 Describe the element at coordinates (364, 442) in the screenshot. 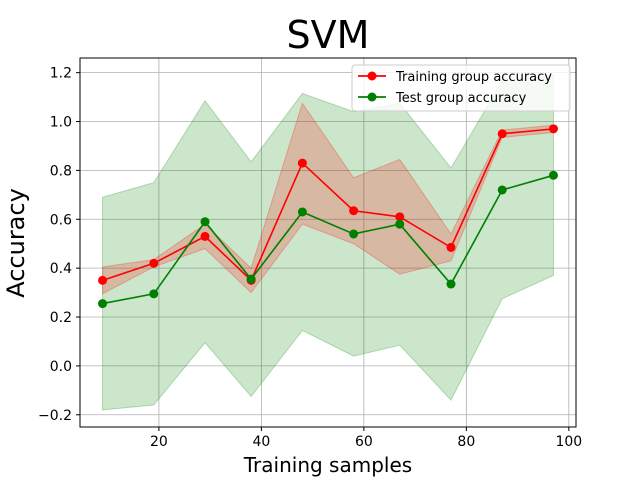

I see `x-tick-label-2: 60` at that location.